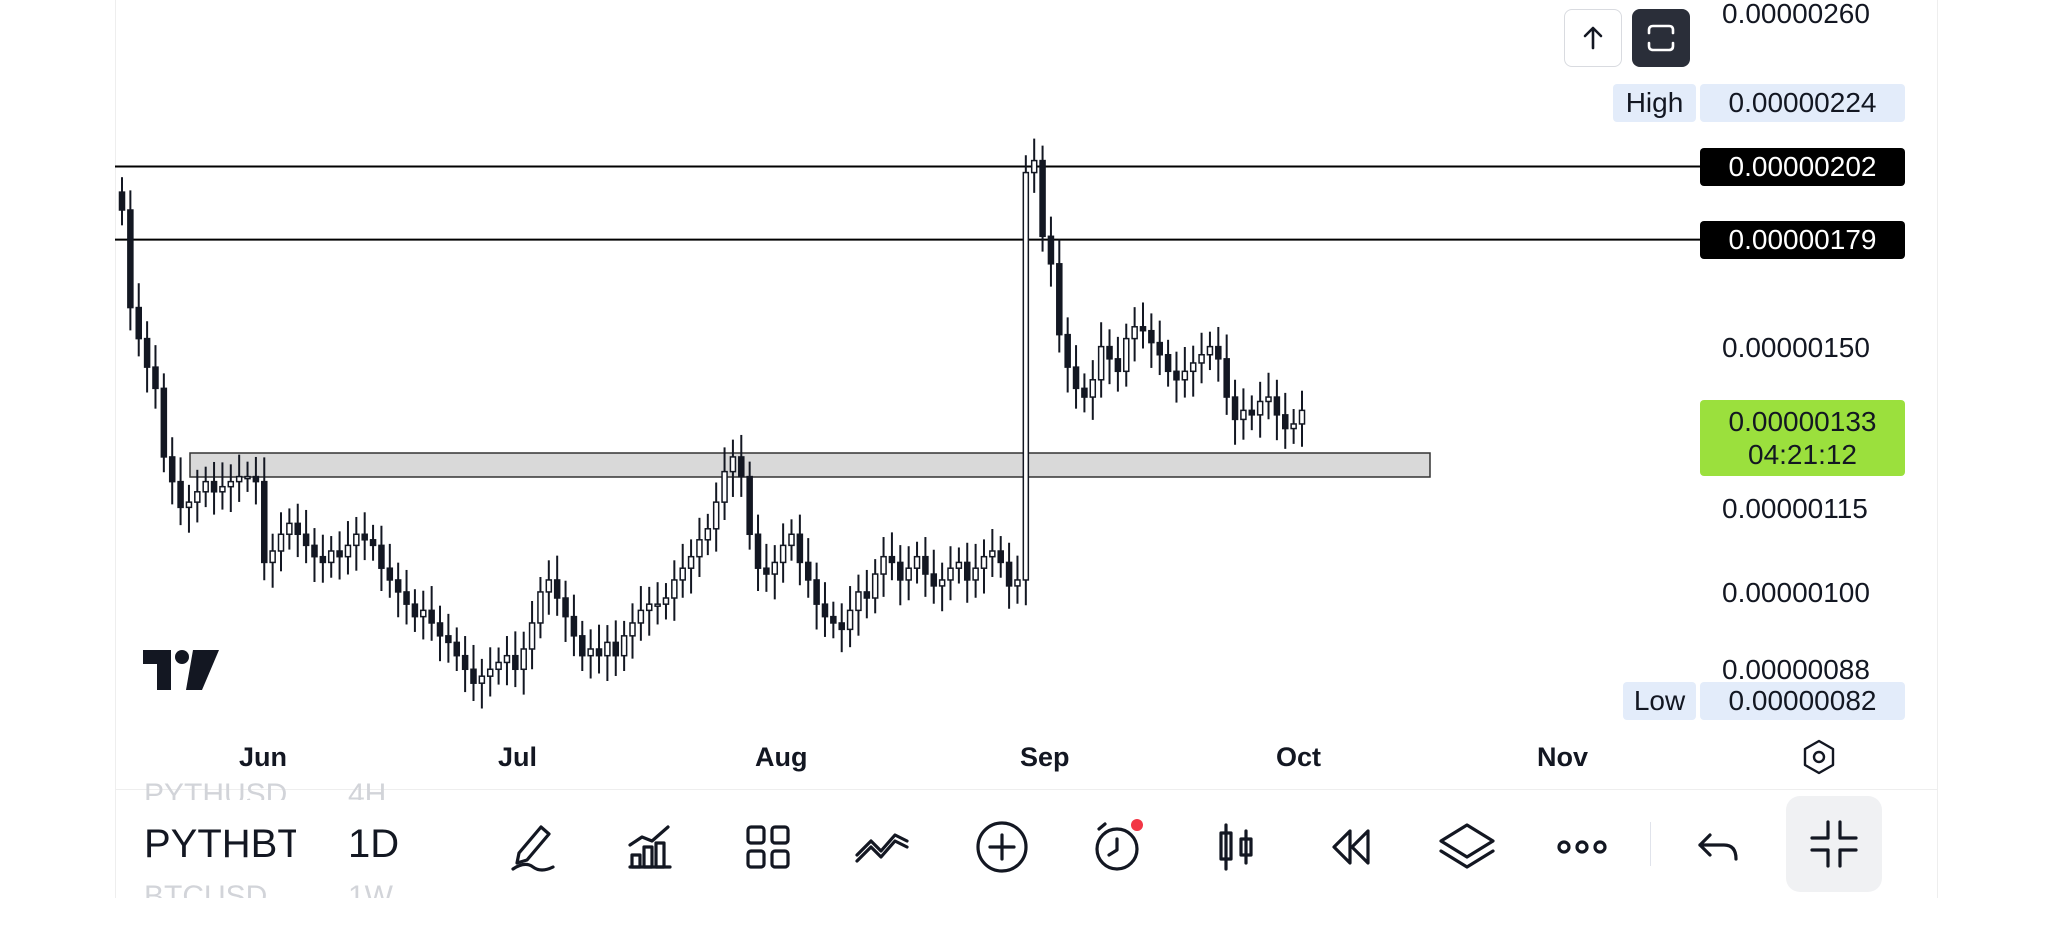 The height and width of the screenshot is (946, 2048). What do you see at coordinates (220, 844) in the screenshot?
I see `symbol-picker: PYTHBTC` at bounding box center [220, 844].